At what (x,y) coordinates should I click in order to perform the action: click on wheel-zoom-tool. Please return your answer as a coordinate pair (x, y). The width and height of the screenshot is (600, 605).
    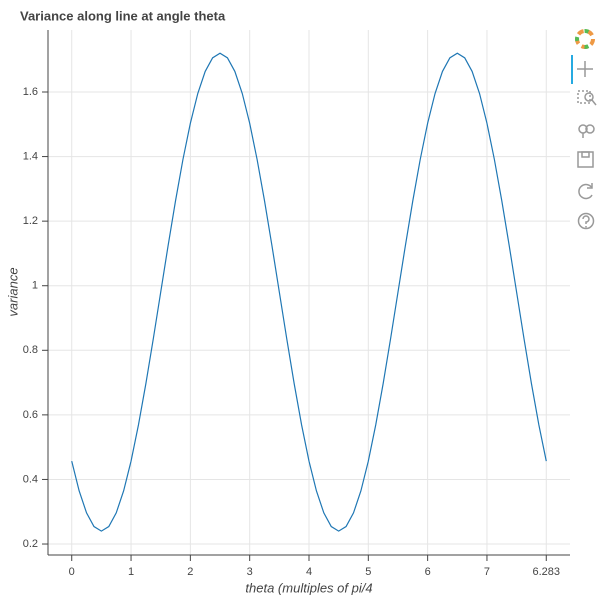
    Looking at the image, I should click on (586, 131).